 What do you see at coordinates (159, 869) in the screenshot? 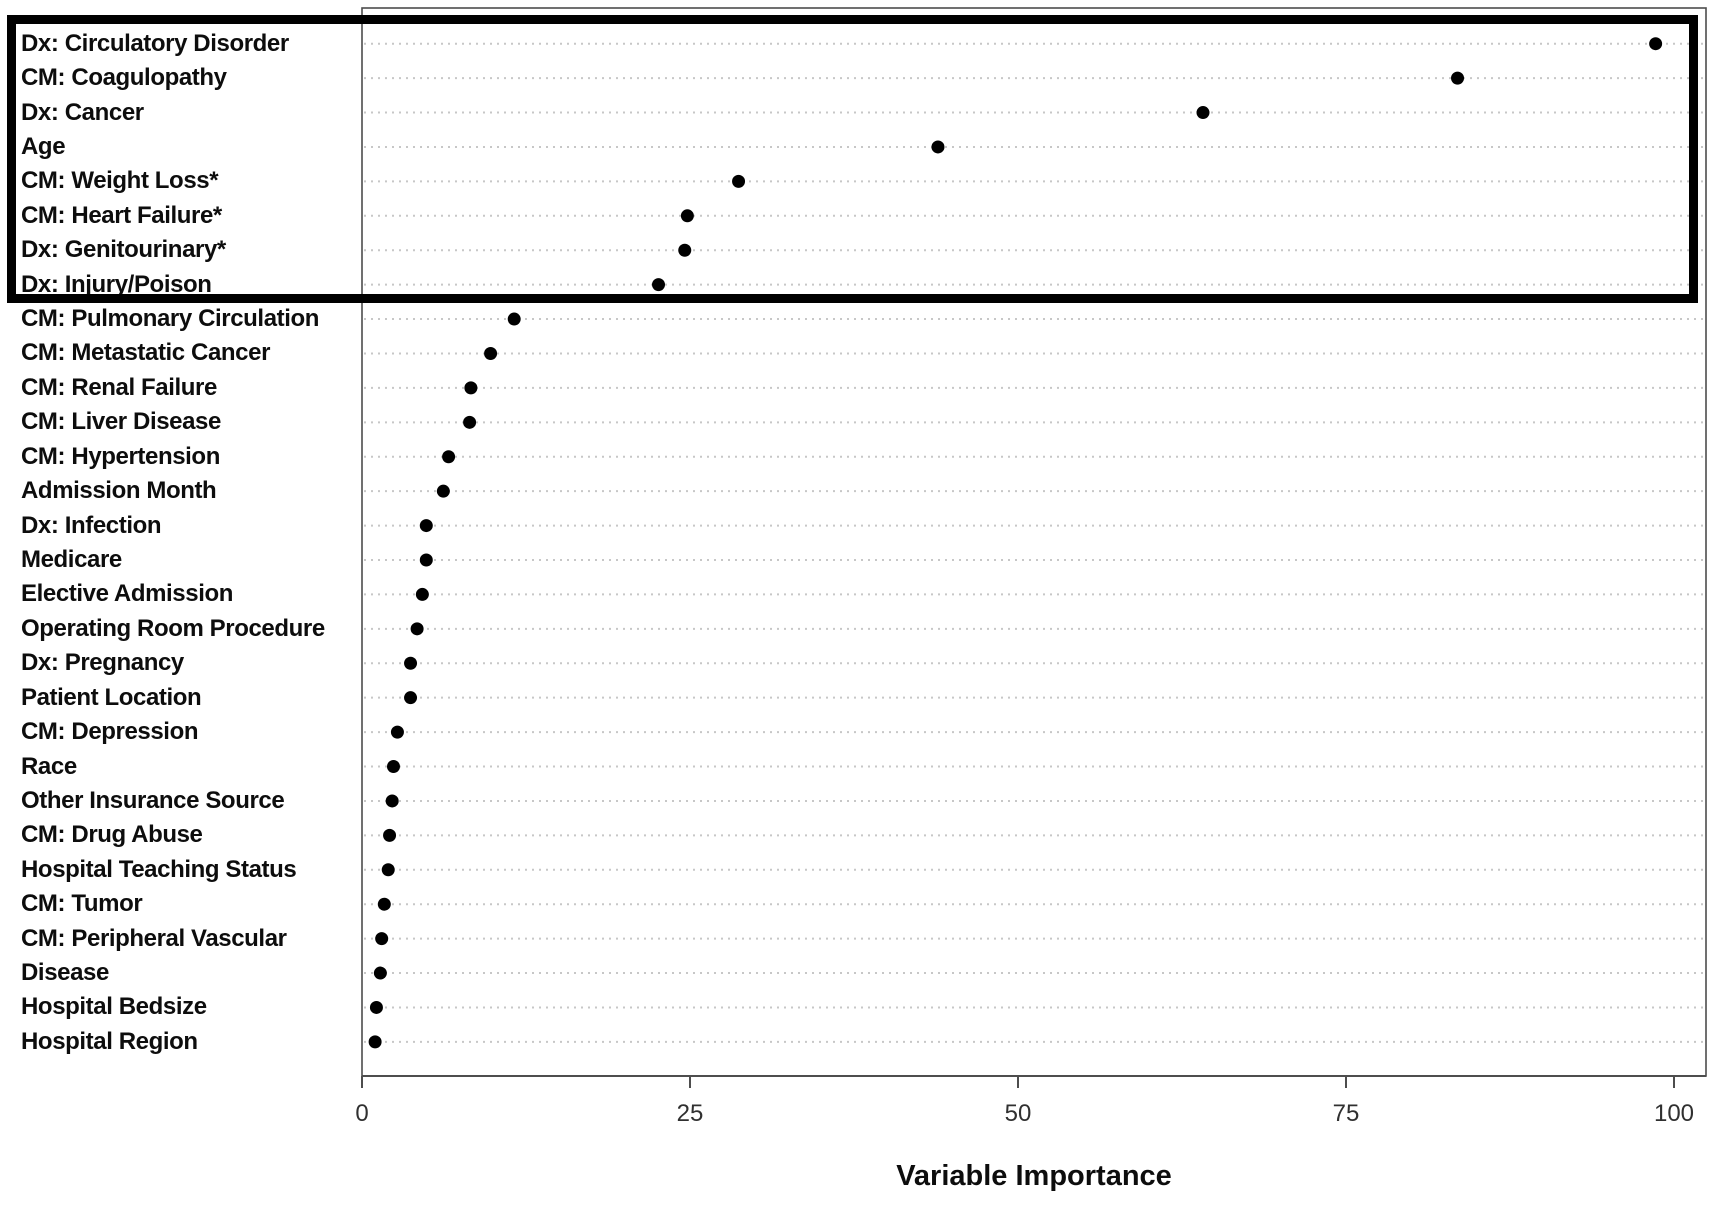
I see `category-label: Hospital Teaching Status` at bounding box center [159, 869].